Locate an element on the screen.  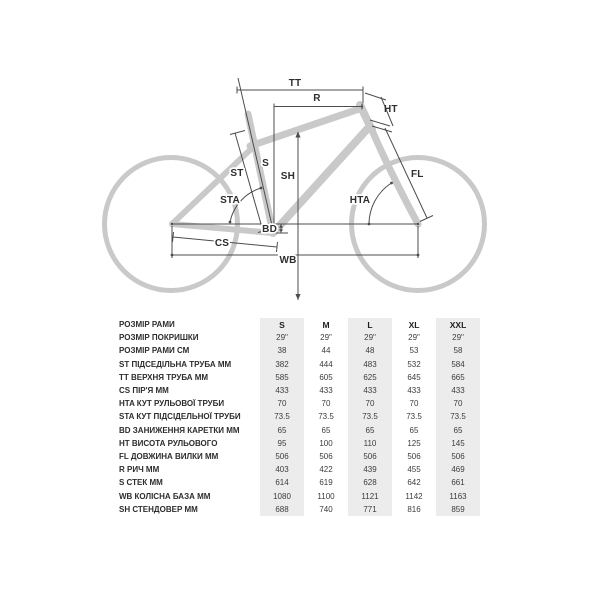
cs-dimension-line is located at coordinates (225, 242).